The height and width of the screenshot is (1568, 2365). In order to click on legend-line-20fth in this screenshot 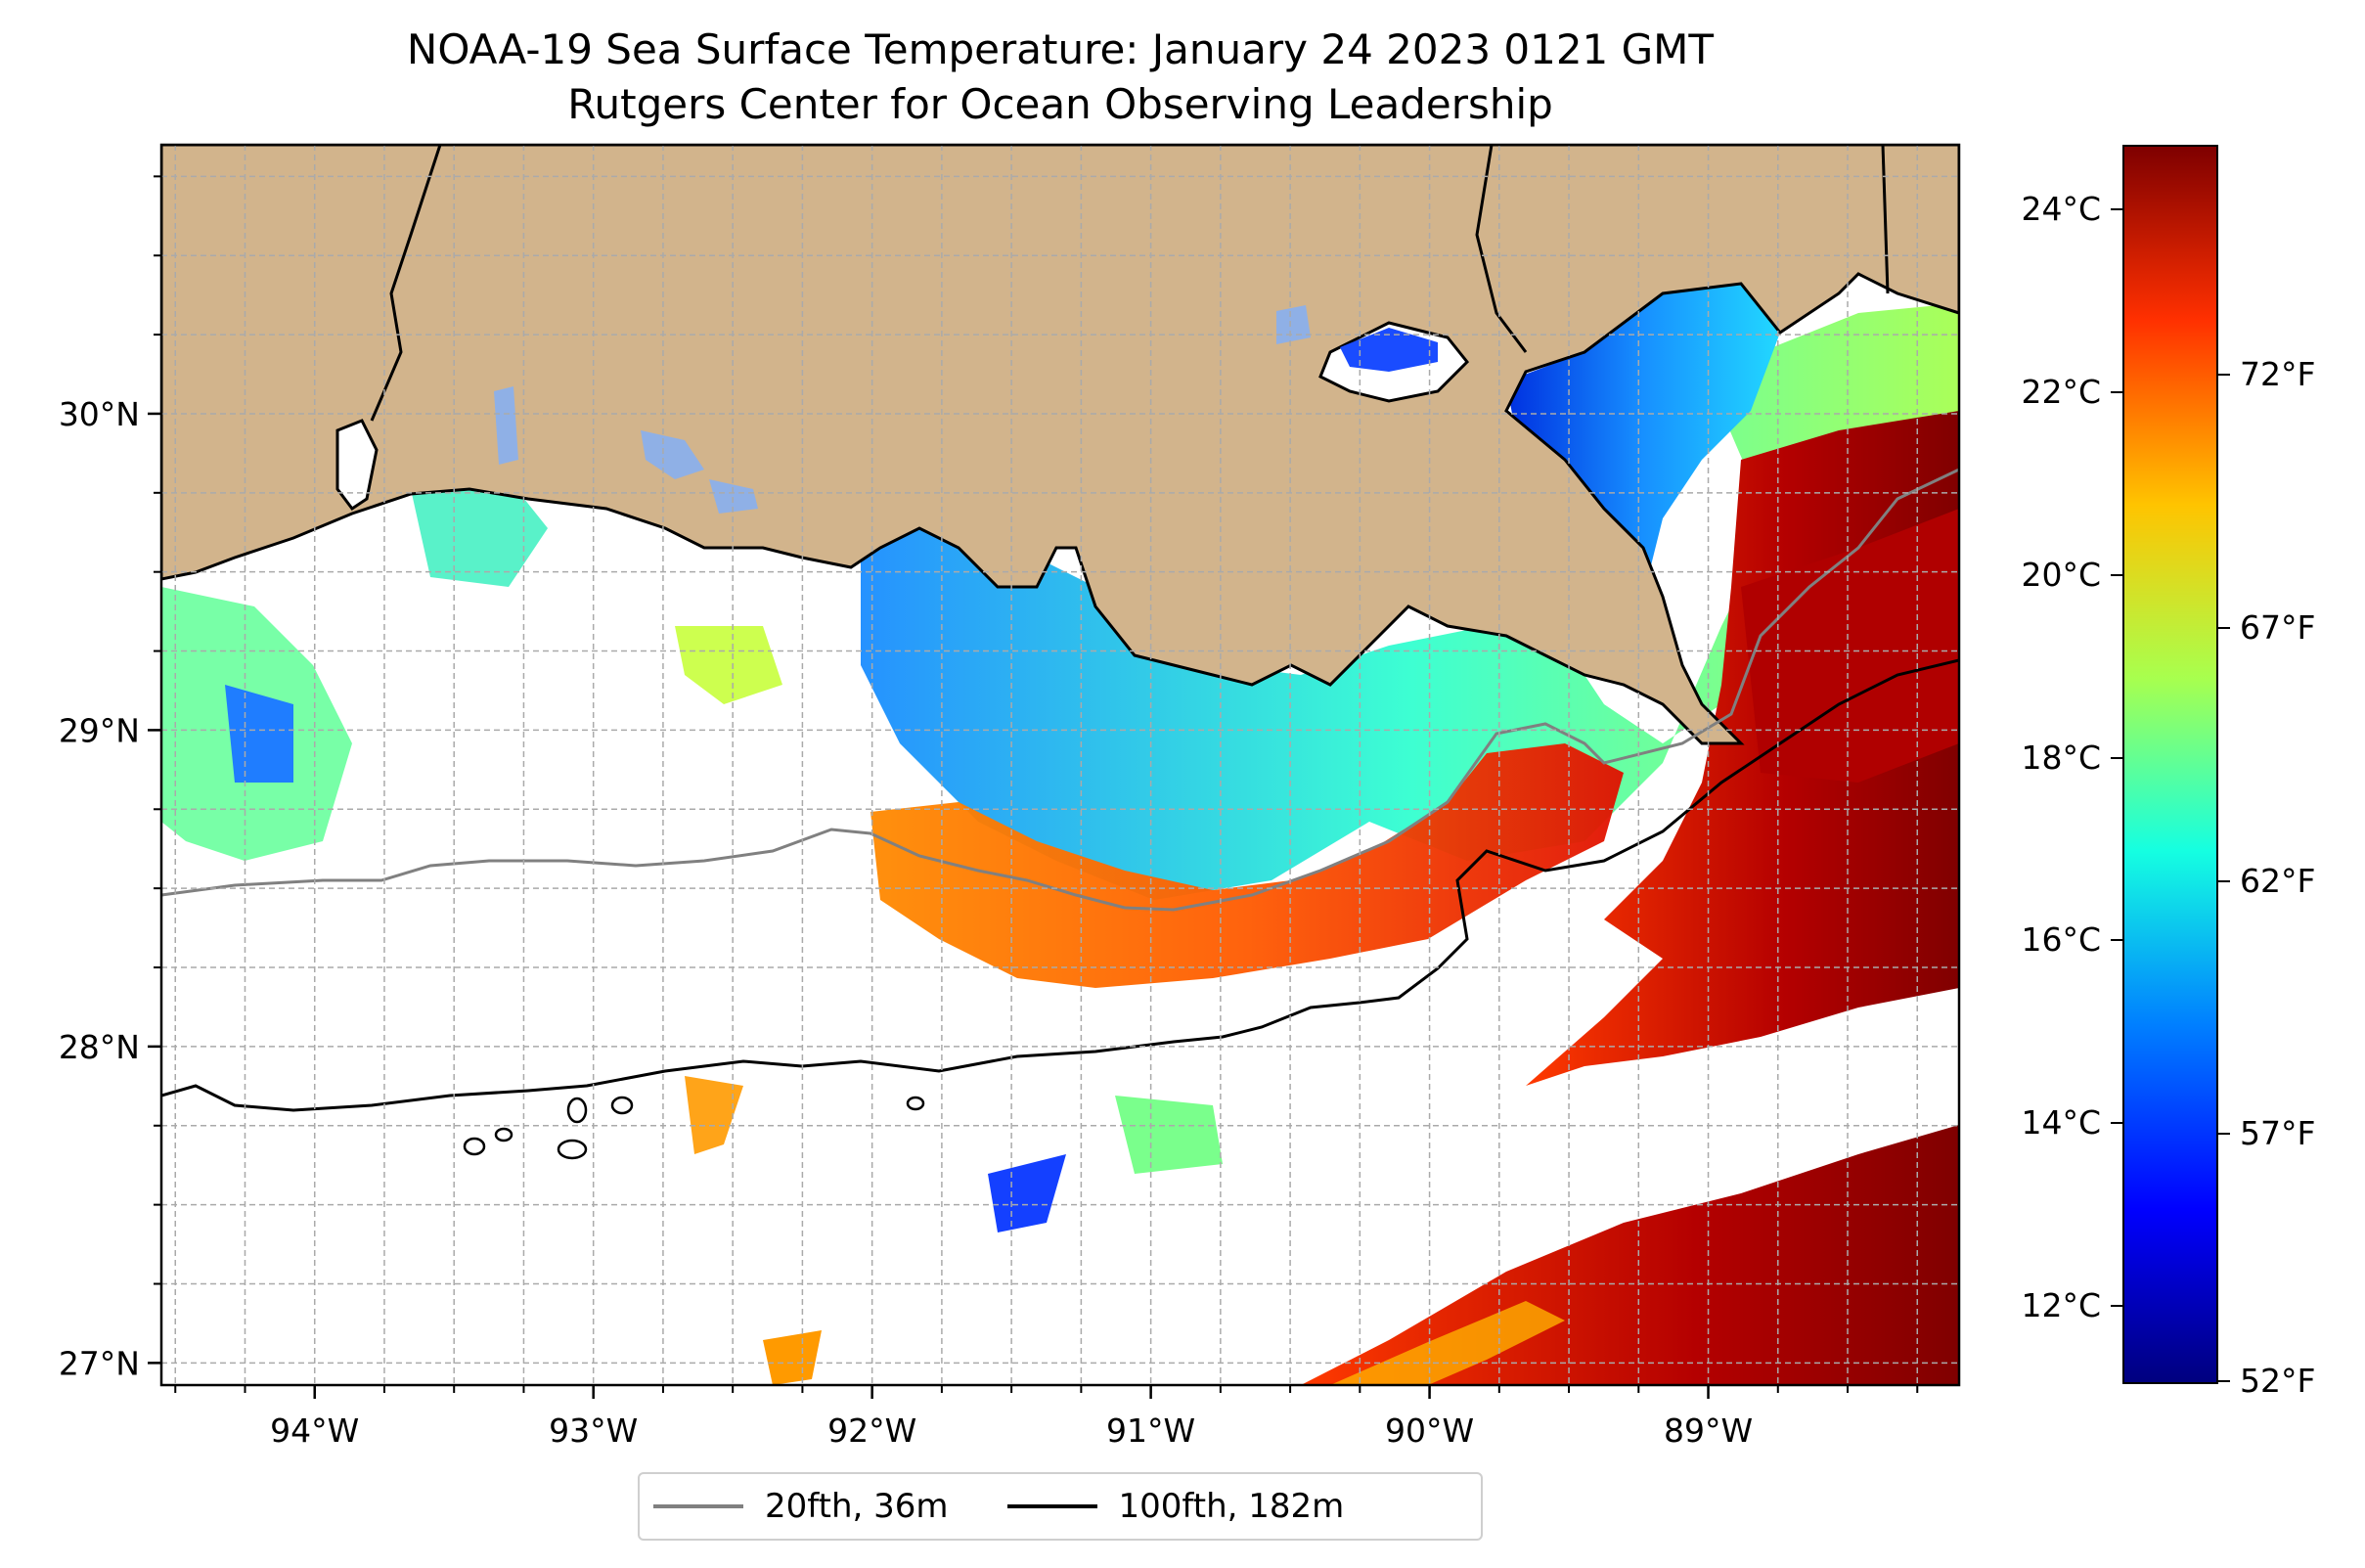, I will do `click(698, 1506)`.